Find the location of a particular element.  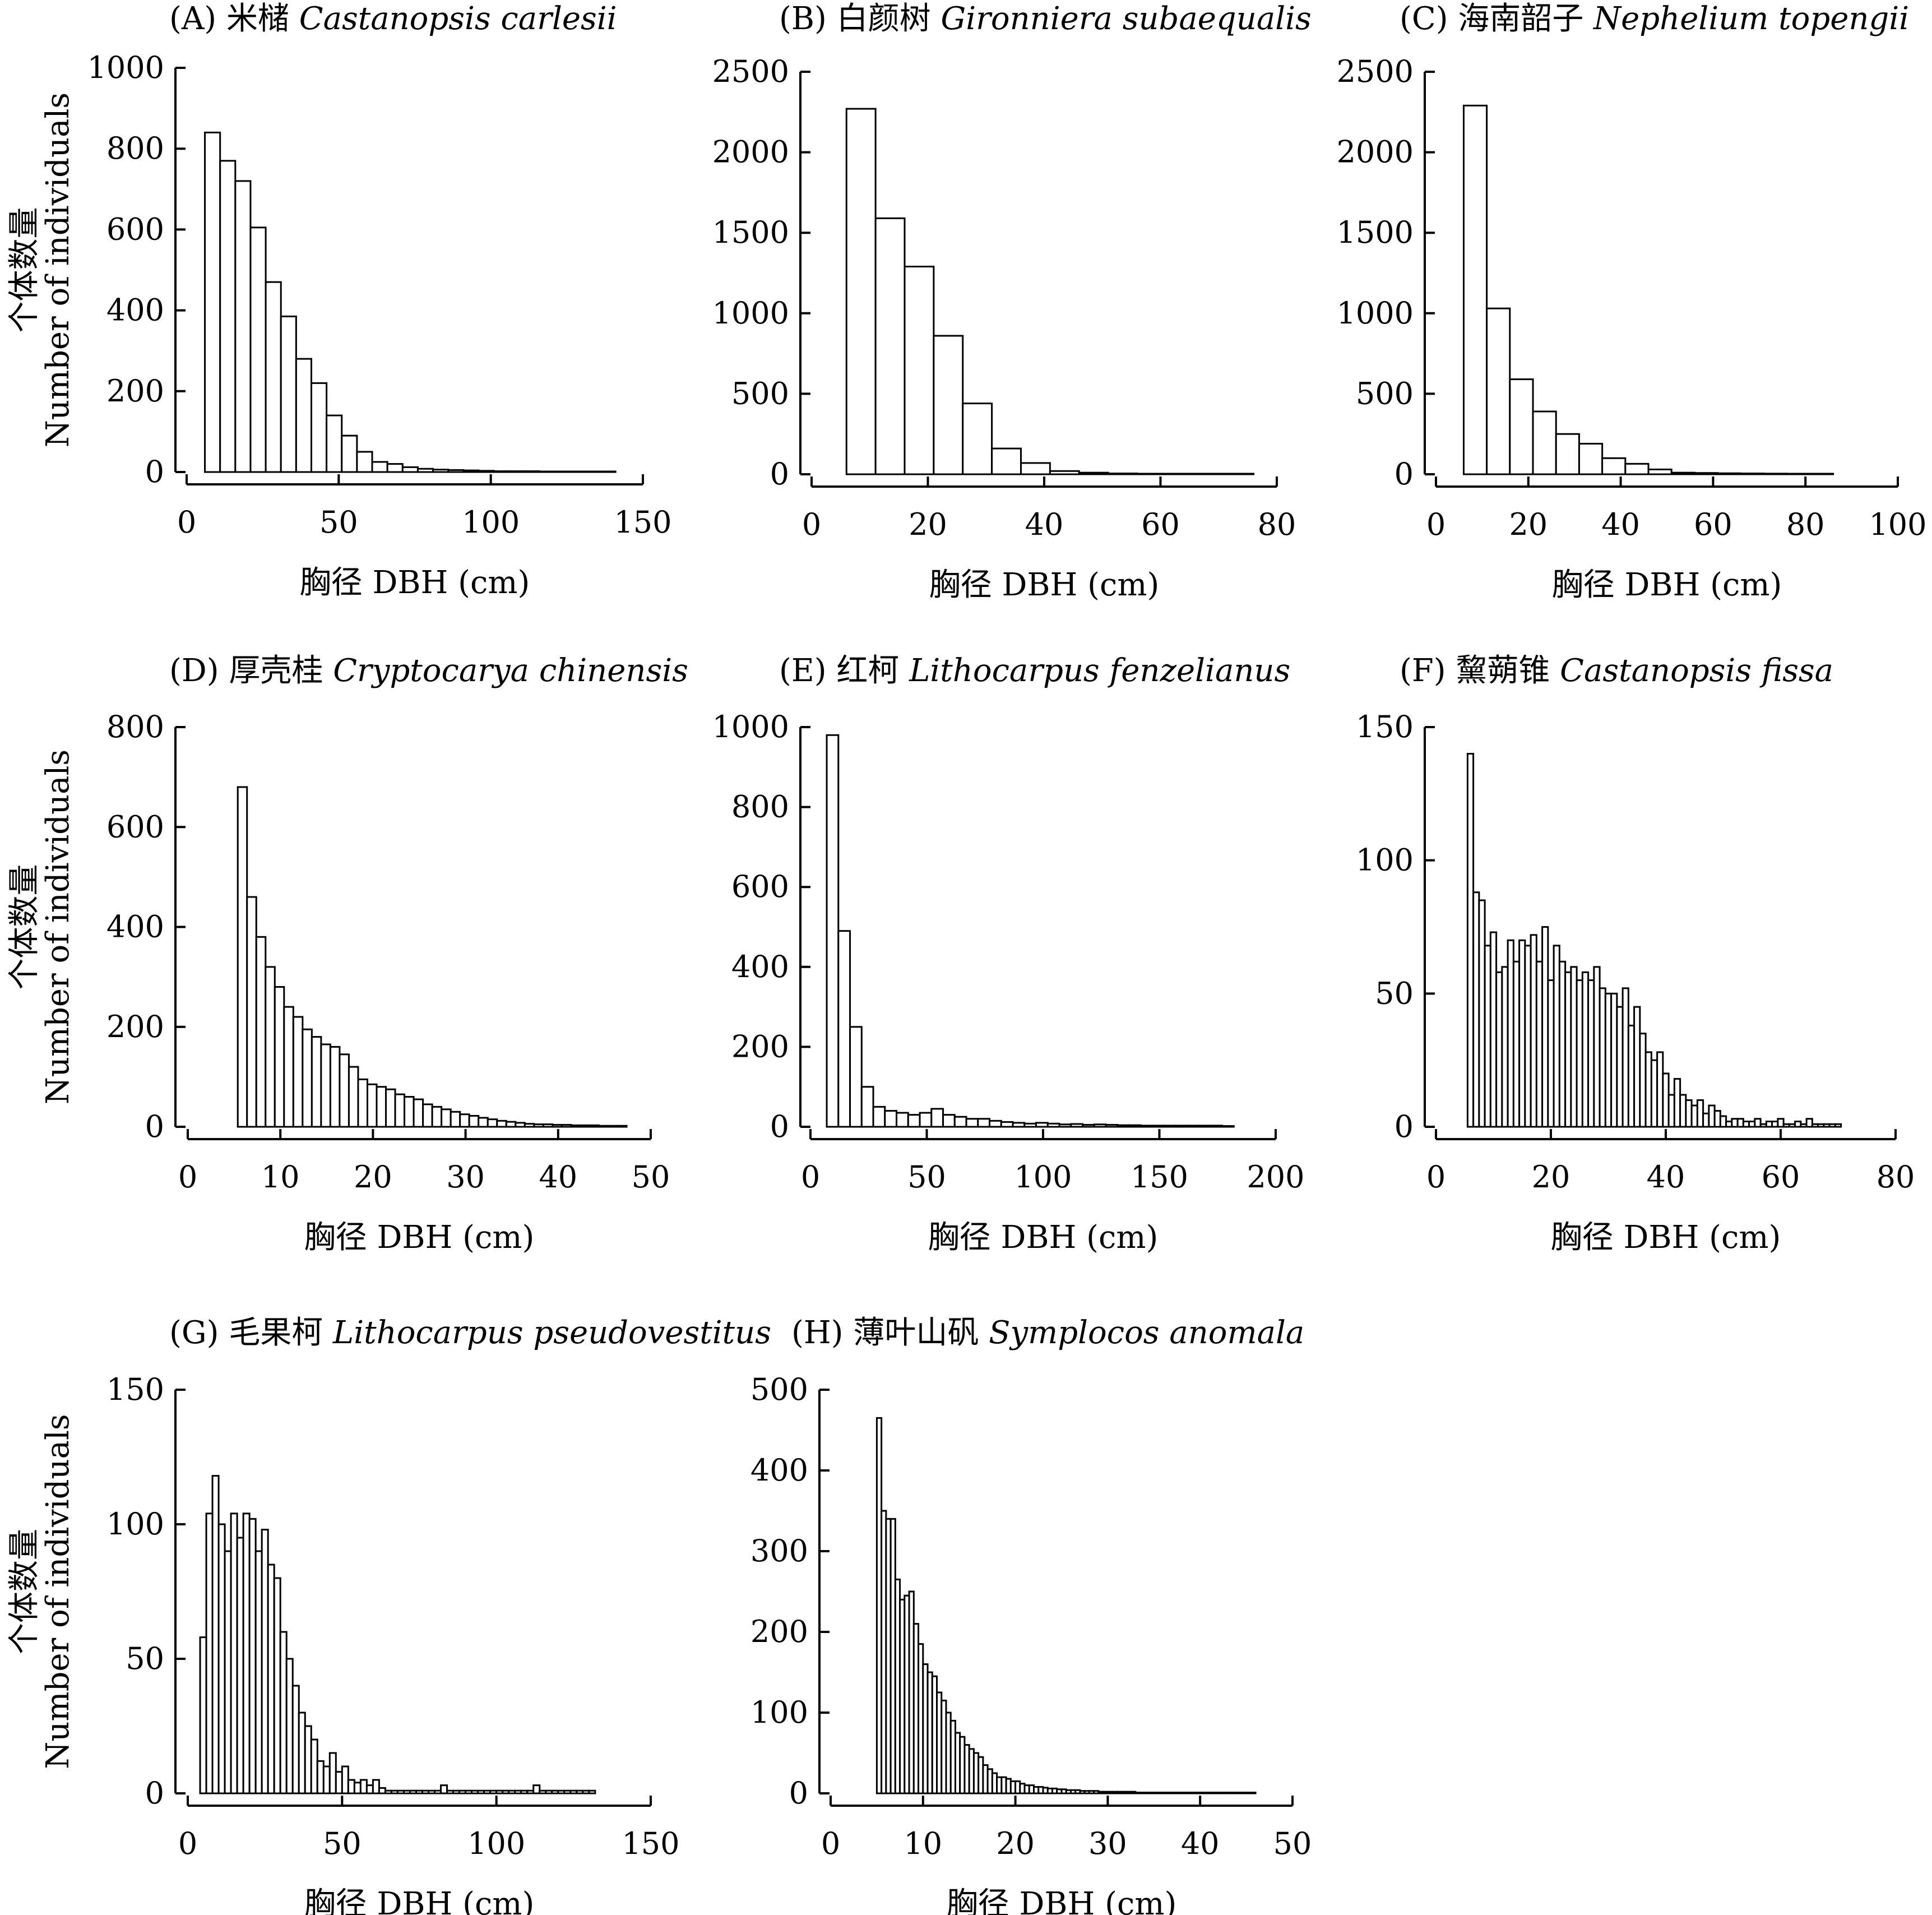

y-axis-title-cn: 个体数量 is located at coordinates (24, 927).